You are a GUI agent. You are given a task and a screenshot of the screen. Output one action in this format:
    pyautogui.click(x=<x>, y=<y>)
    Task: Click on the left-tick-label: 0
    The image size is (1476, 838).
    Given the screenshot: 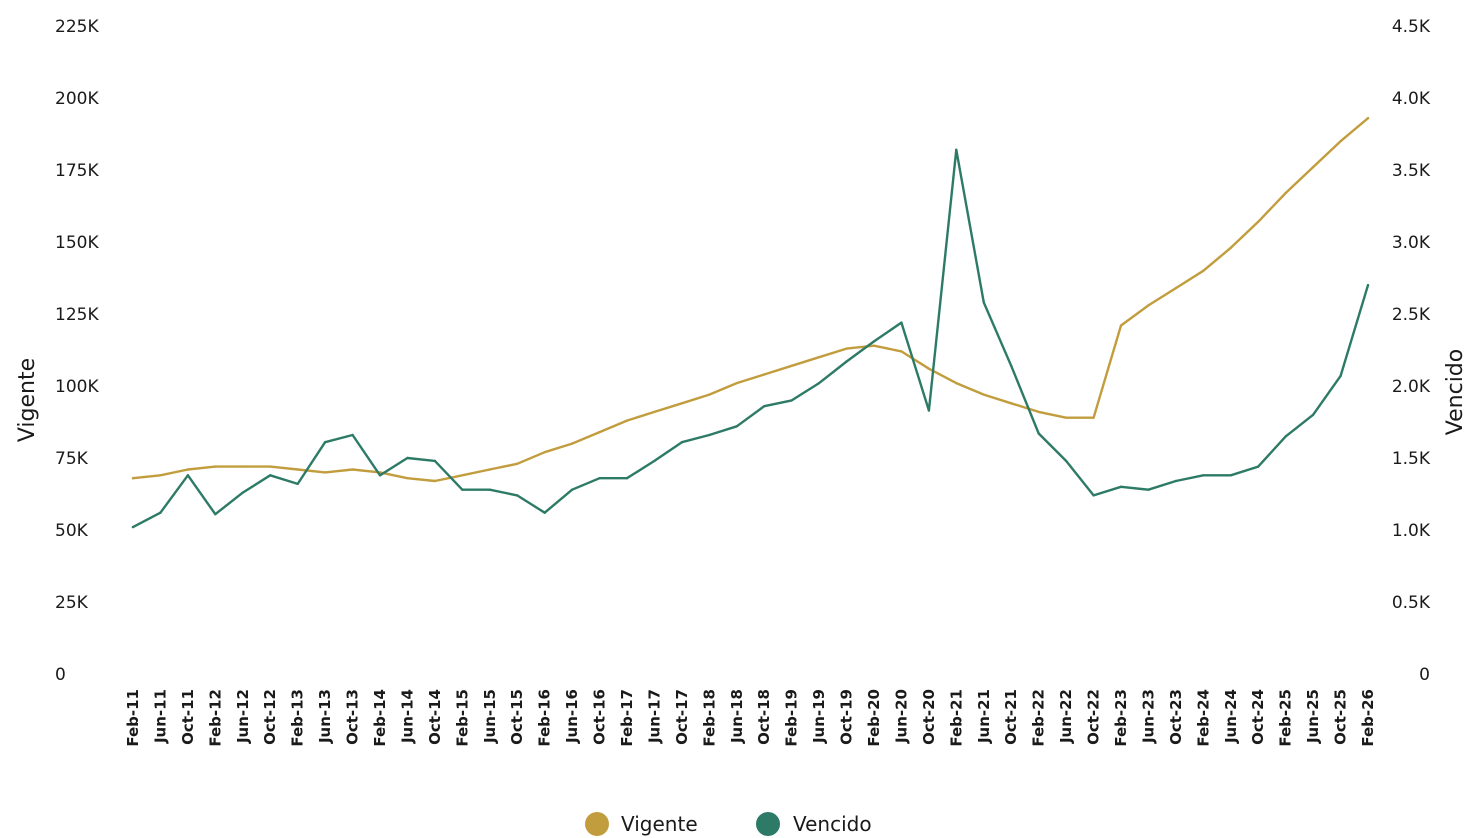 What is the action you would take?
    pyautogui.click(x=60, y=675)
    